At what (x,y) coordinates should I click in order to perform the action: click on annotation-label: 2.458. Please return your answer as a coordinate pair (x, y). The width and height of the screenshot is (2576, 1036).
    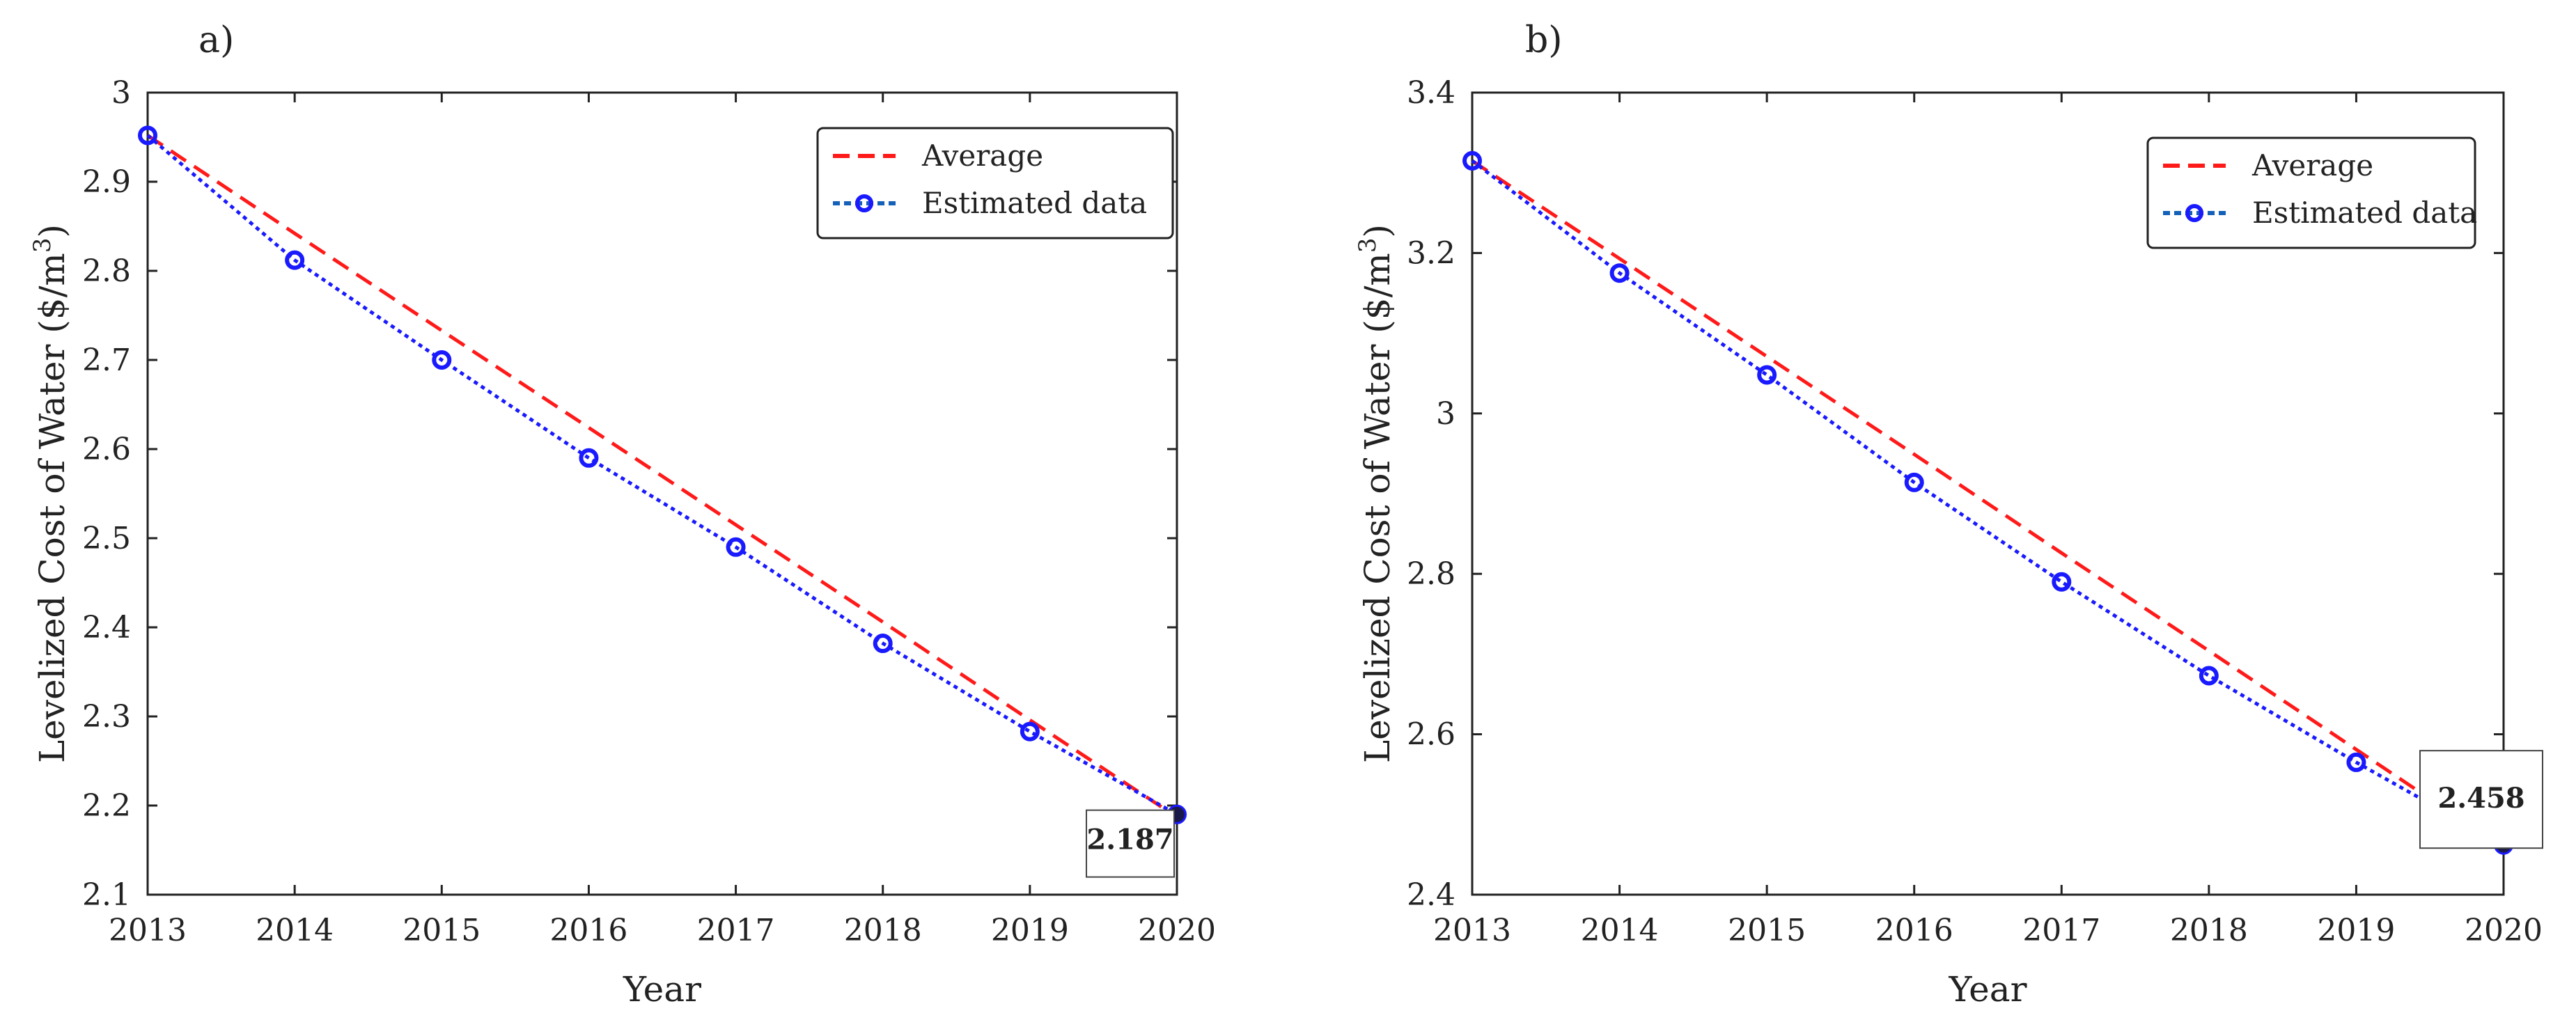
    Looking at the image, I should click on (2480, 798).